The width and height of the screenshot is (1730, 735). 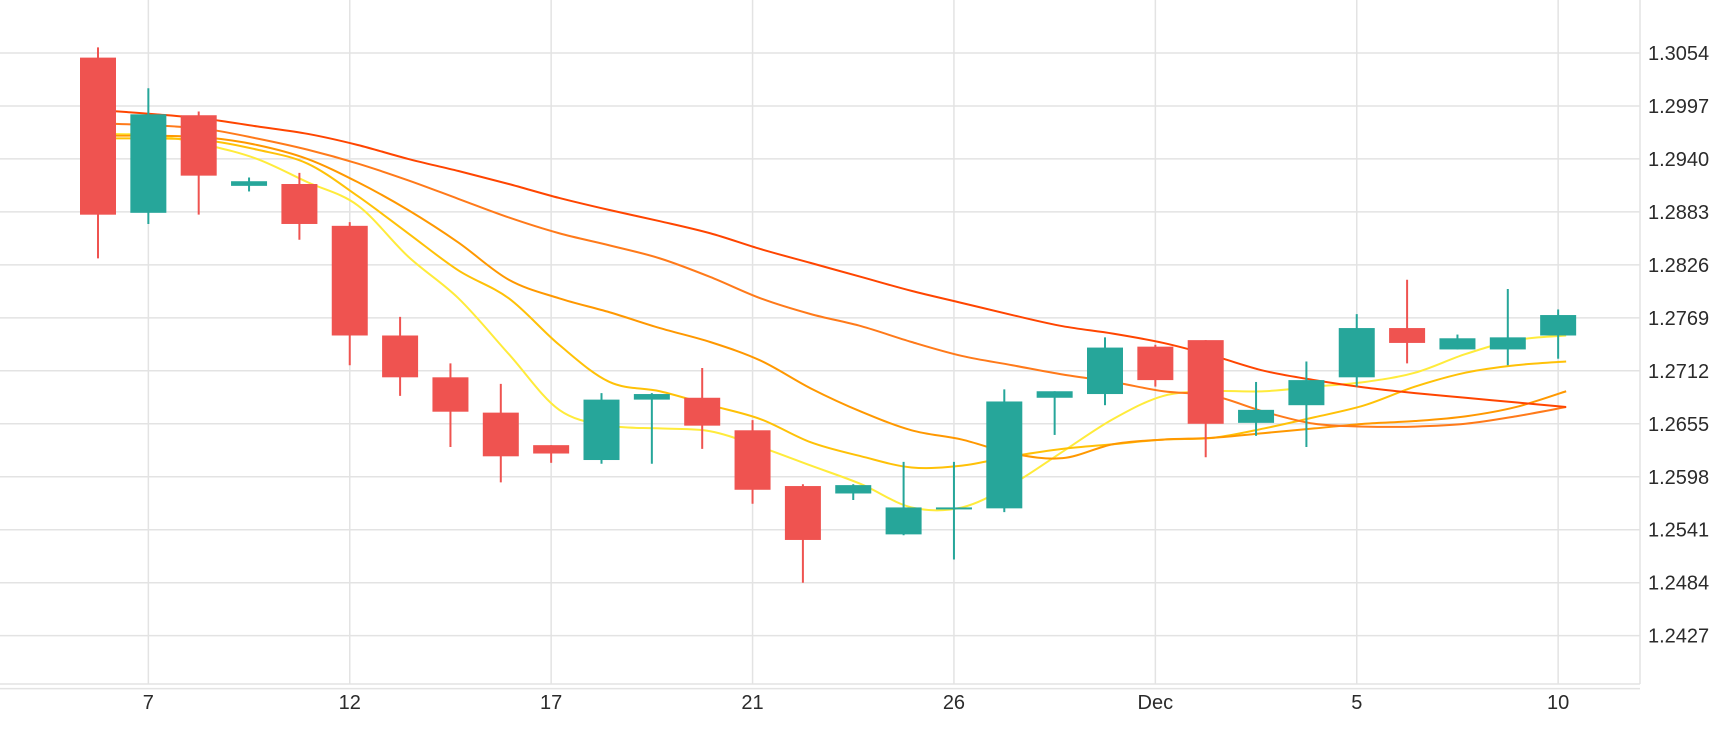 I want to click on x-tick-label: 12, so click(x=350, y=703).